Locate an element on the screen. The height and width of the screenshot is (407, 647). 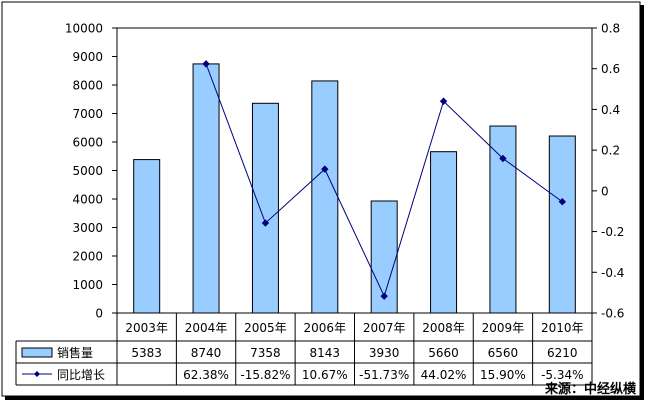
data-label: -51.73% is located at coordinates (384, 375).